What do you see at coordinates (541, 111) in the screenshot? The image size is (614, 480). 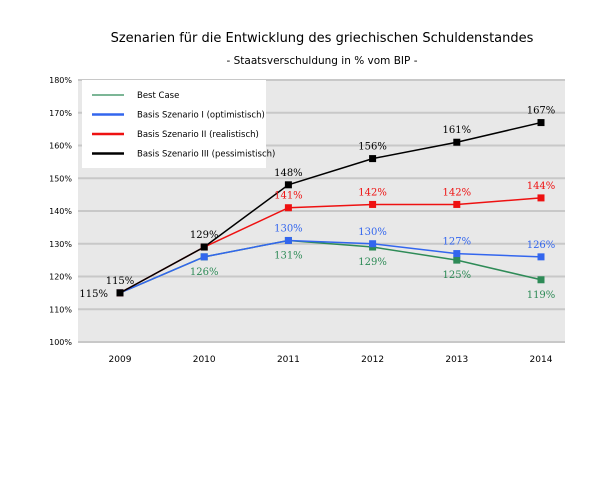 I see `data-label: 167%` at bounding box center [541, 111].